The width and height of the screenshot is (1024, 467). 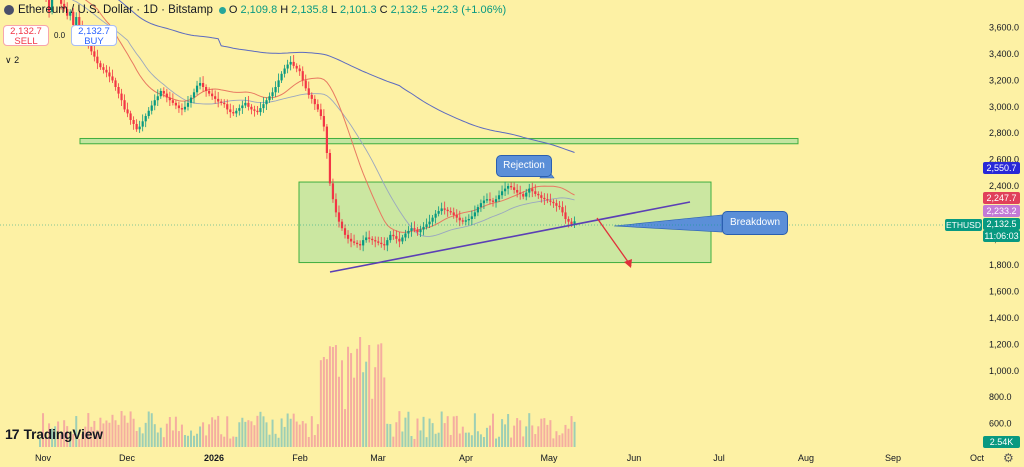 What do you see at coordinates (719, 458) in the screenshot?
I see `x-tick-label: Jul` at bounding box center [719, 458].